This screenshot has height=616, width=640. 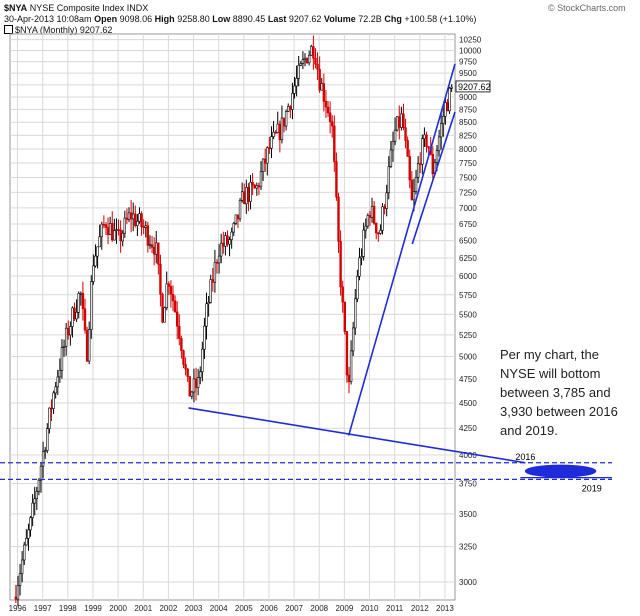 What do you see at coordinates (395, 608) in the screenshot?
I see `x-tick-label: 2011` at bounding box center [395, 608].